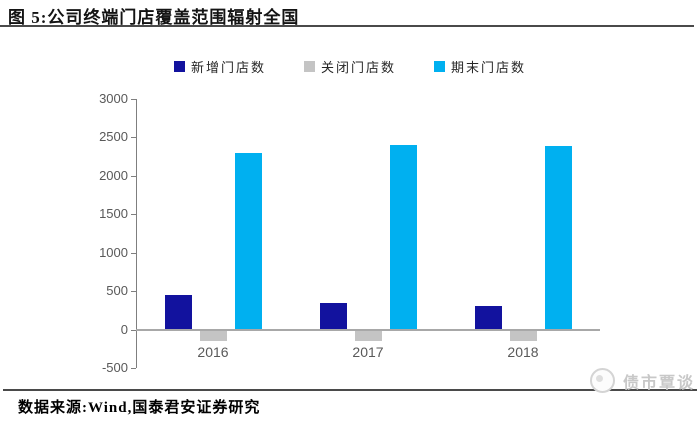 The height and width of the screenshot is (421, 700). I want to click on bar-关闭门店数-2017, so click(368, 335).